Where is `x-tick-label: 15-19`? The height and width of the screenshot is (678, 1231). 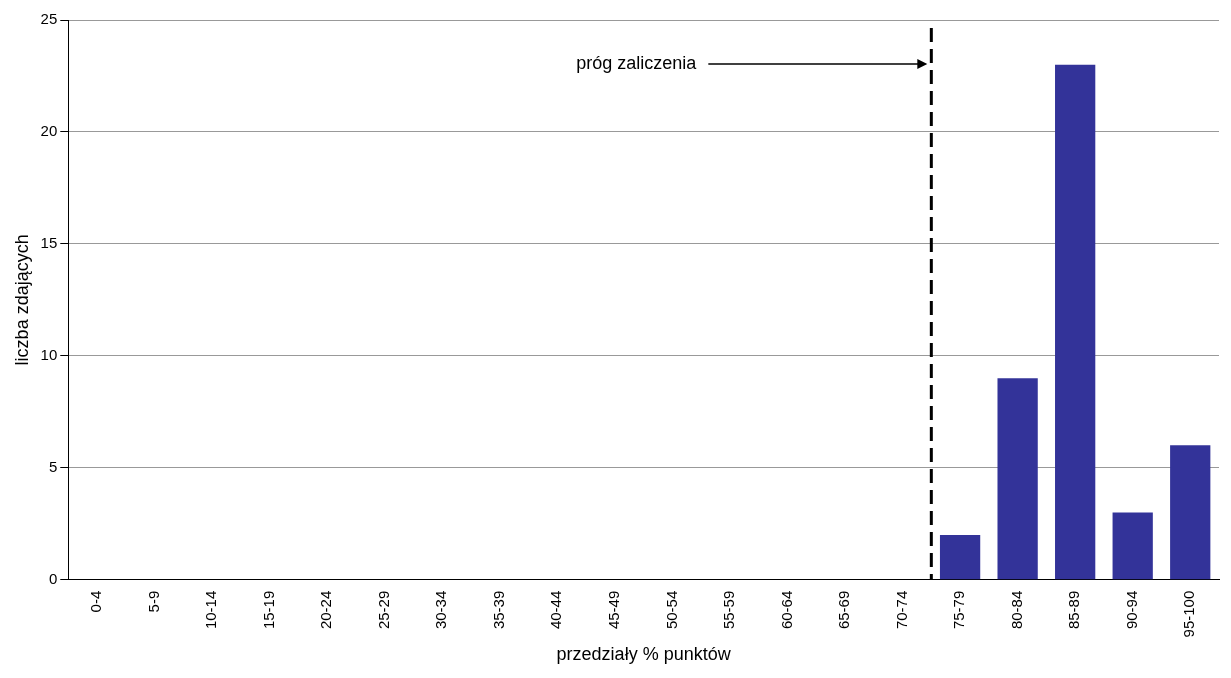
x-tick-label: 15-19 is located at coordinates (268, 610).